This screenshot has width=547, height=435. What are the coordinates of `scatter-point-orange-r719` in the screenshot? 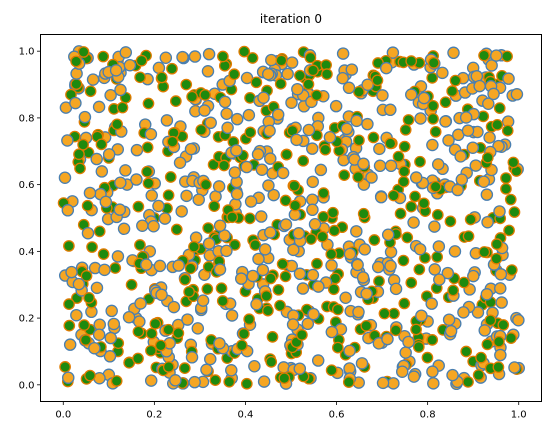 It's located at (151, 380).